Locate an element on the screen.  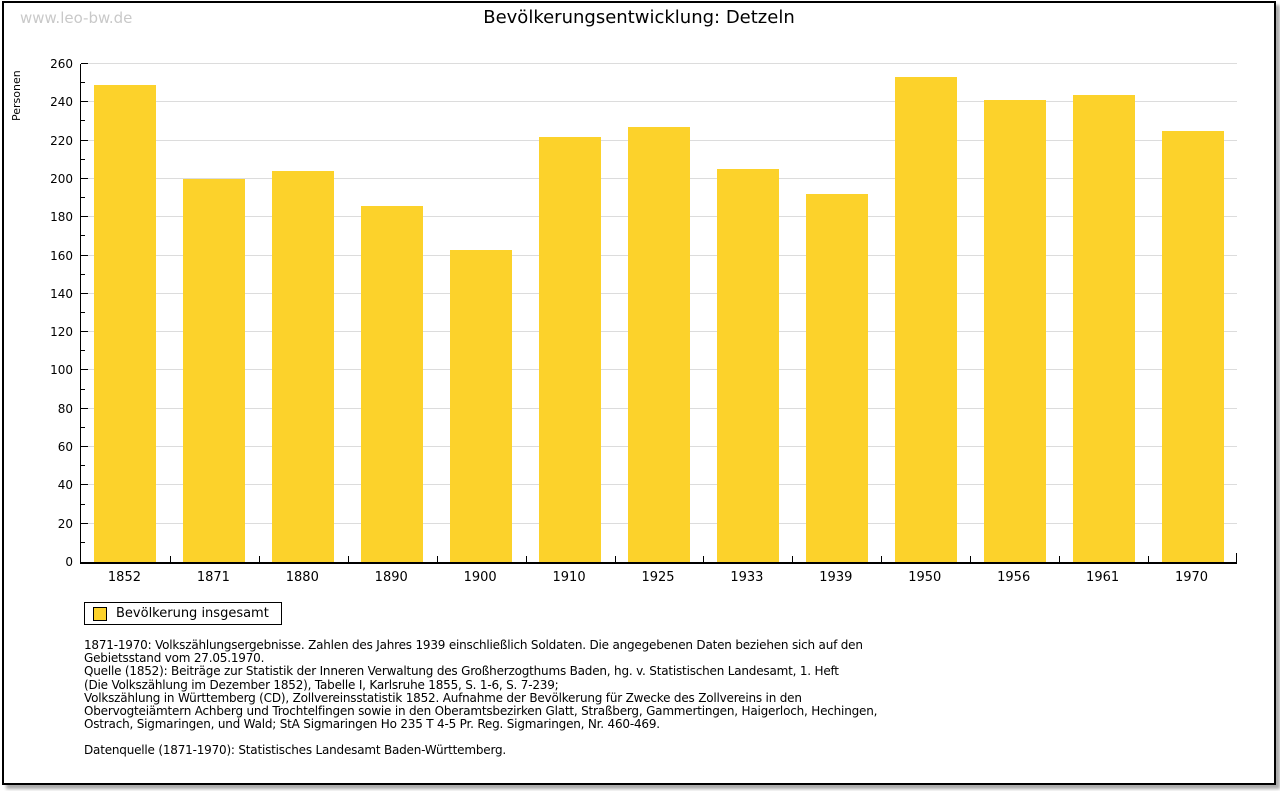
y-tick-label: 20 is located at coordinates (65, 523).